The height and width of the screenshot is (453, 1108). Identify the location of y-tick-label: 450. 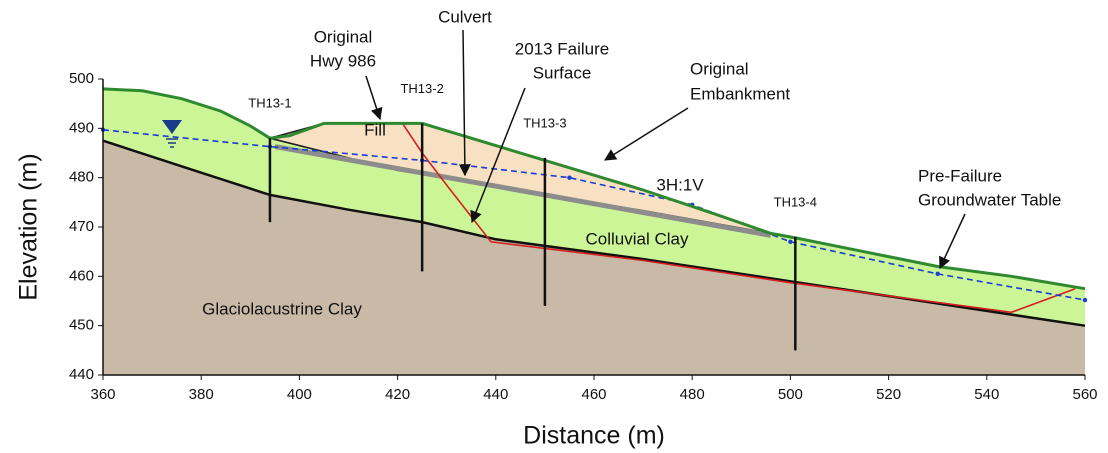
(81, 325).